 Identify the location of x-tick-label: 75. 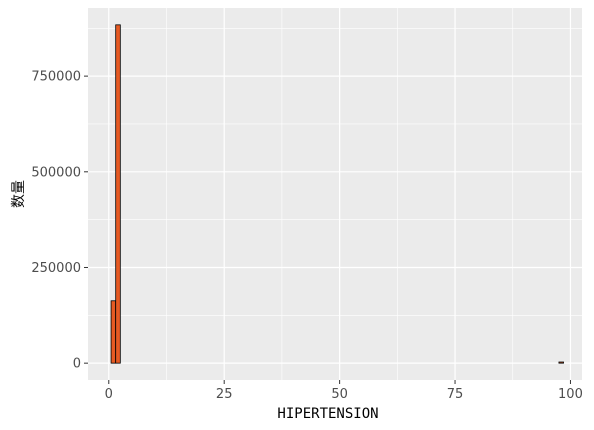
(455, 394).